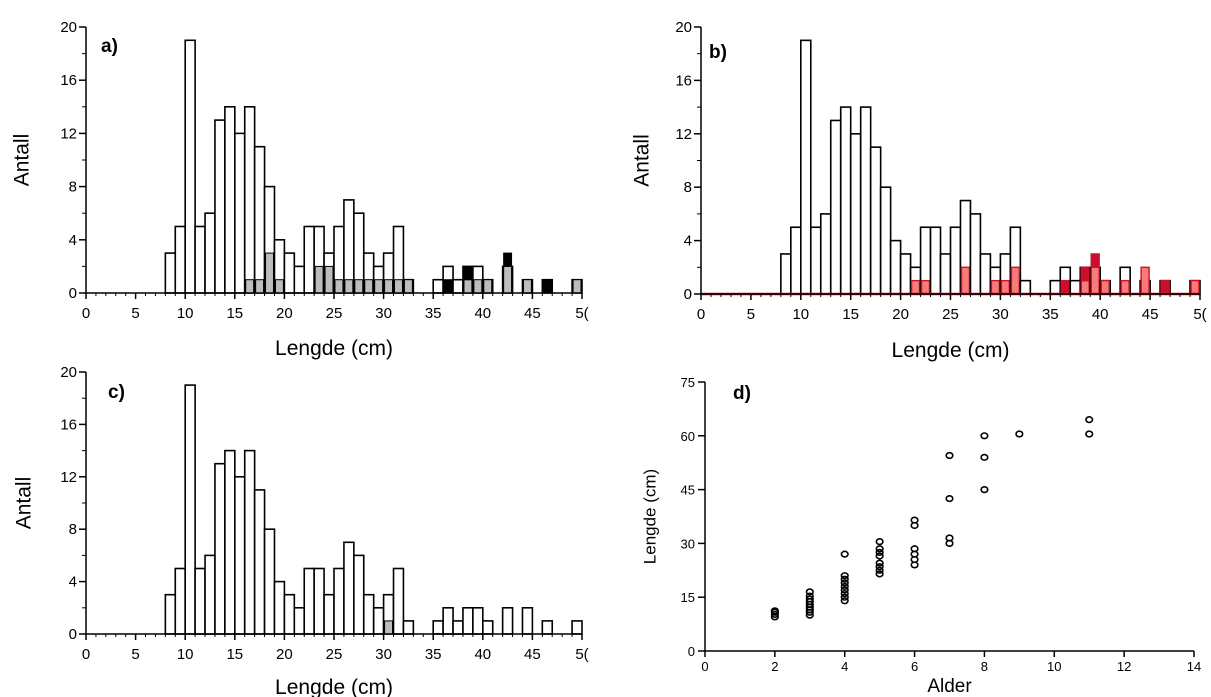  Describe the element at coordinates (73, 529) in the screenshot. I see `y-tick-label: 8` at that location.